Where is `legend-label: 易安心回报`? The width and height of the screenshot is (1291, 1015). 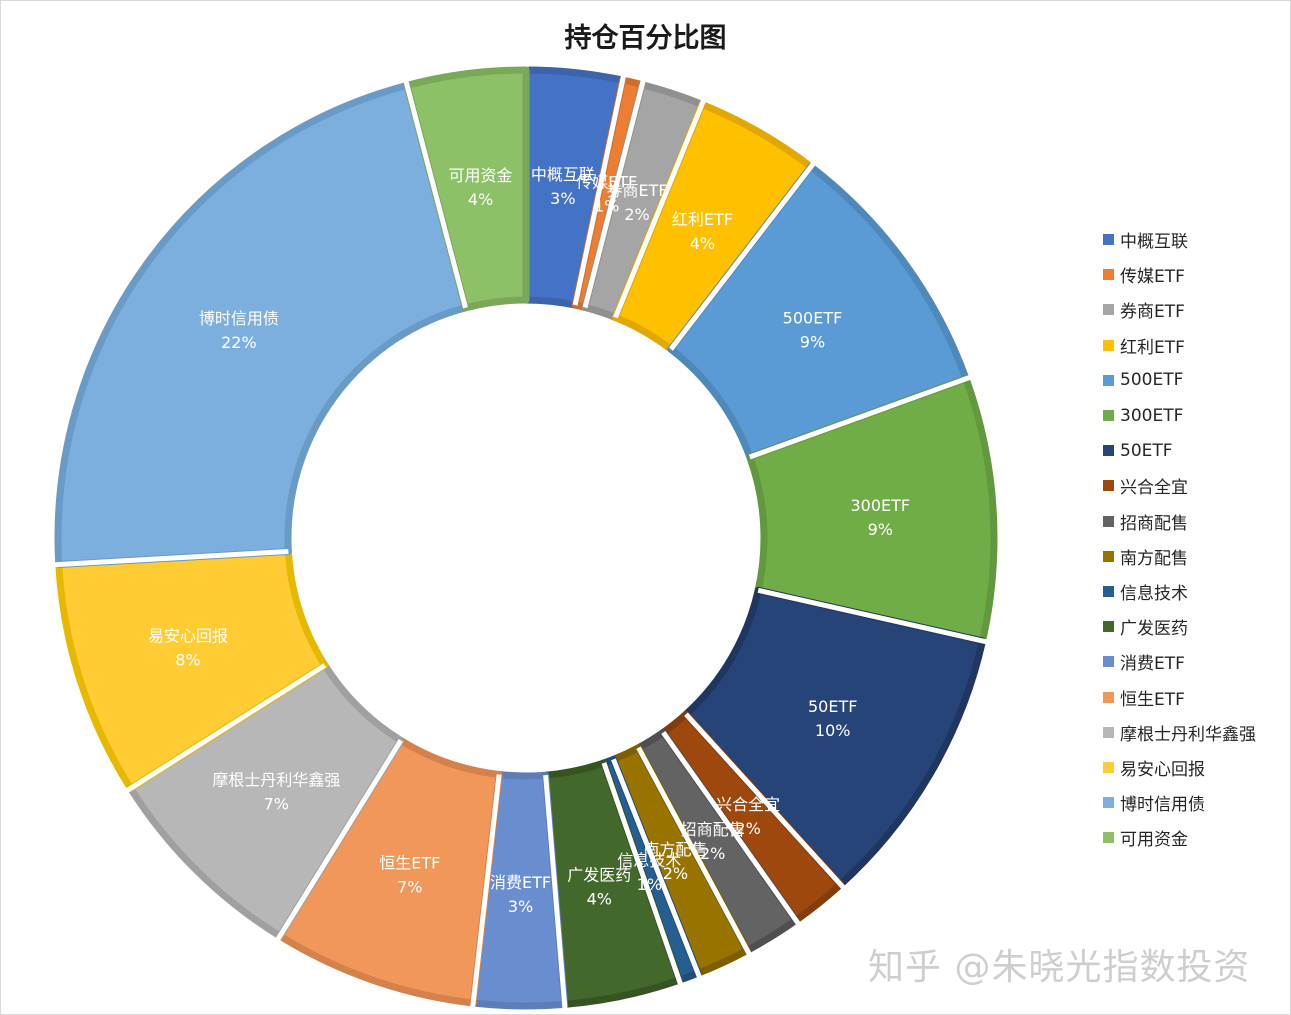 legend-label: 易安心回报 is located at coordinates (1162, 769).